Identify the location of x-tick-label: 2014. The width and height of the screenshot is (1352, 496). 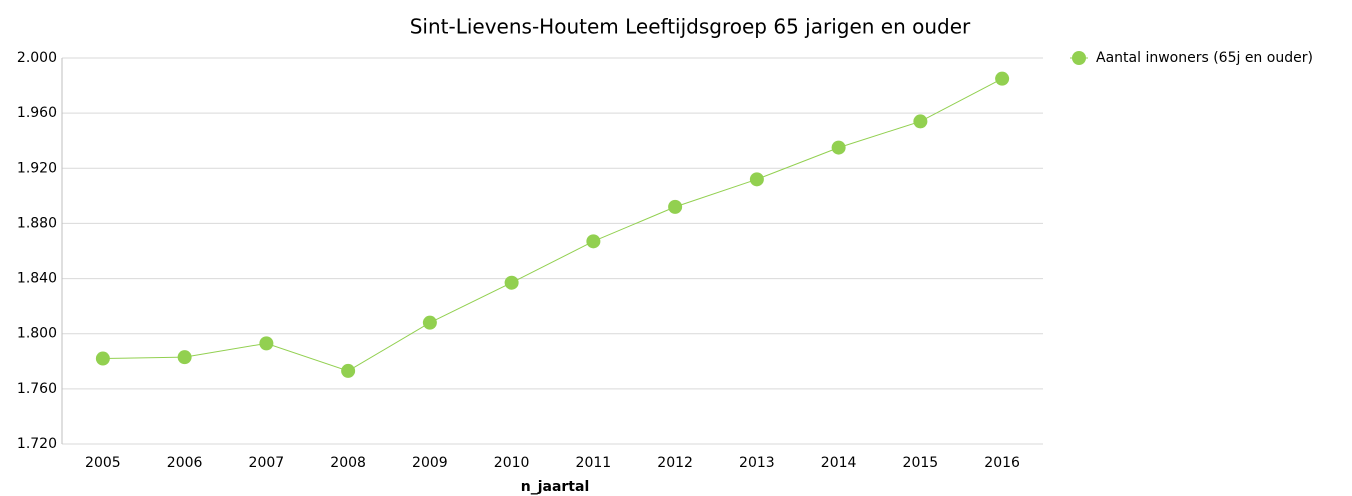
(839, 463).